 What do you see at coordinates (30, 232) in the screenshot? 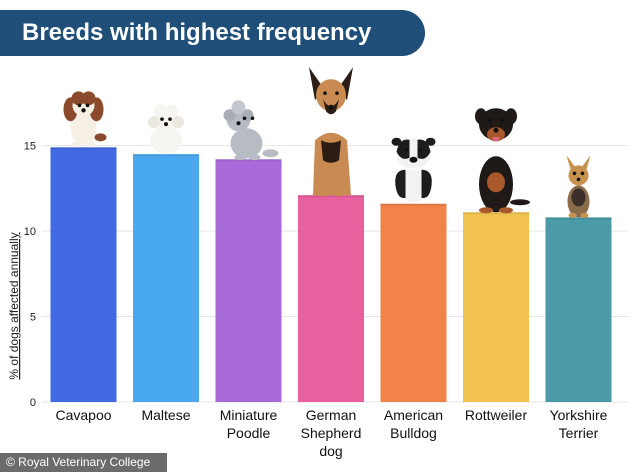
I see `y-tick-label: 10` at bounding box center [30, 232].